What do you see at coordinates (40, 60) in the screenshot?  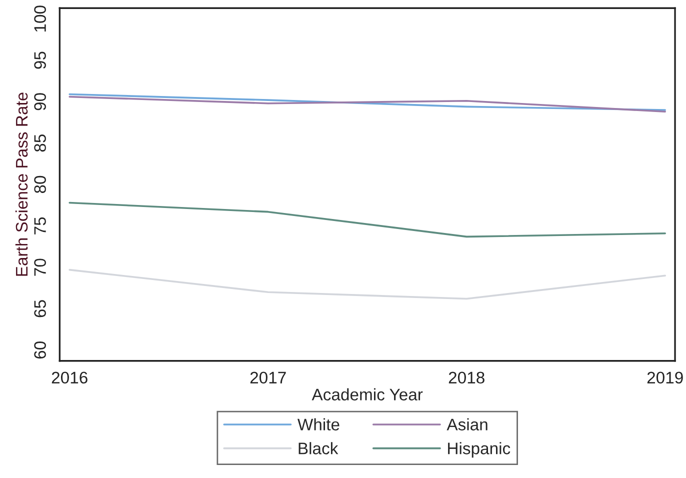 I see `y-tick-label: 95` at bounding box center [40, 60].